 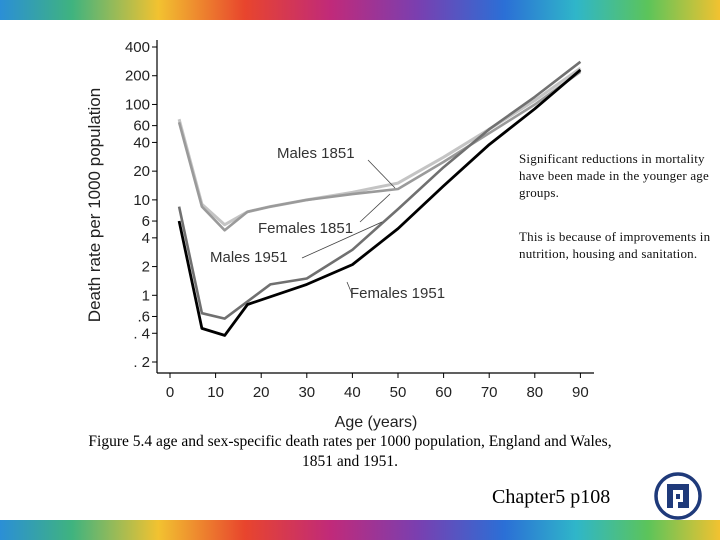 I want to click on x-tick-label: 80, so click(x=534, y=392).